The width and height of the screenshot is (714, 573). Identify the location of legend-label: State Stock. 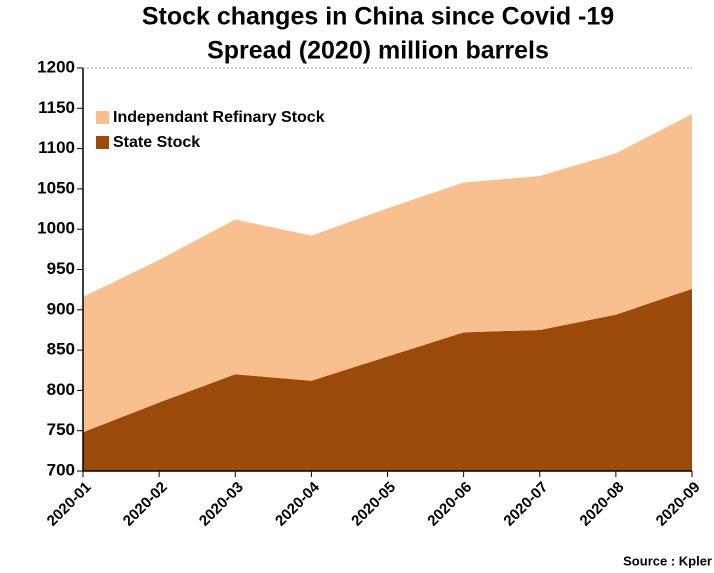
(156, 142).